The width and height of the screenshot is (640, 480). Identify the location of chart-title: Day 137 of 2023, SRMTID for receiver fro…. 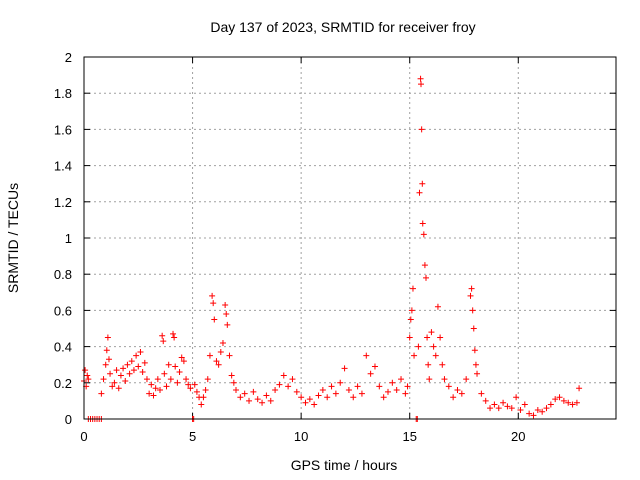
(342, 27).